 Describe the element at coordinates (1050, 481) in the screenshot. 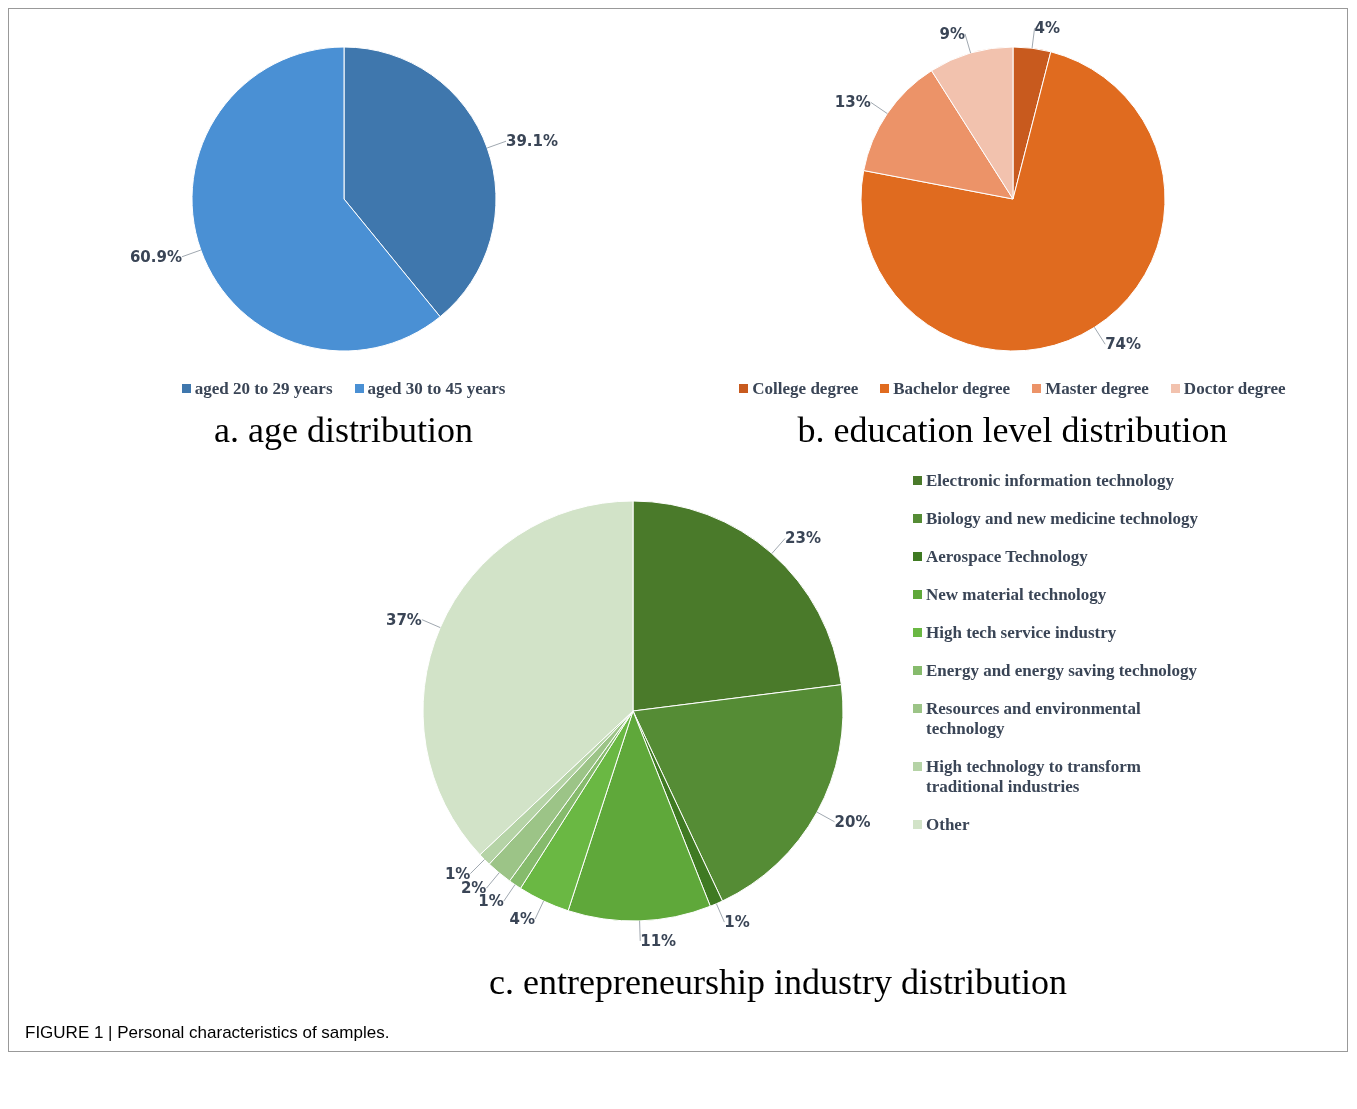

I see `legend-label: Electronic information technology` at that location.